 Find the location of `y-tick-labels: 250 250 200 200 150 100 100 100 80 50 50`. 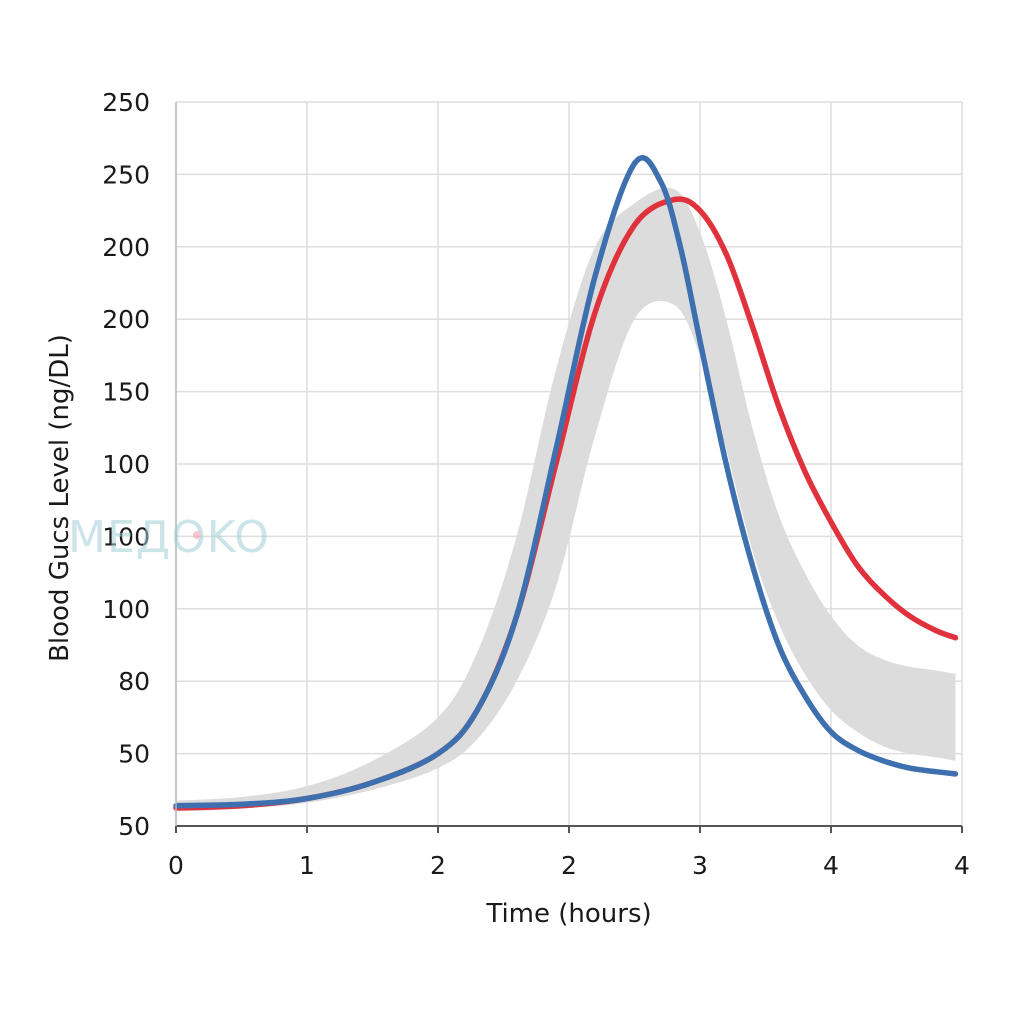

y-tick-labels: 250 250 200 200 150 100 100 100 80 50 50 is located at coordinates (126, 464).